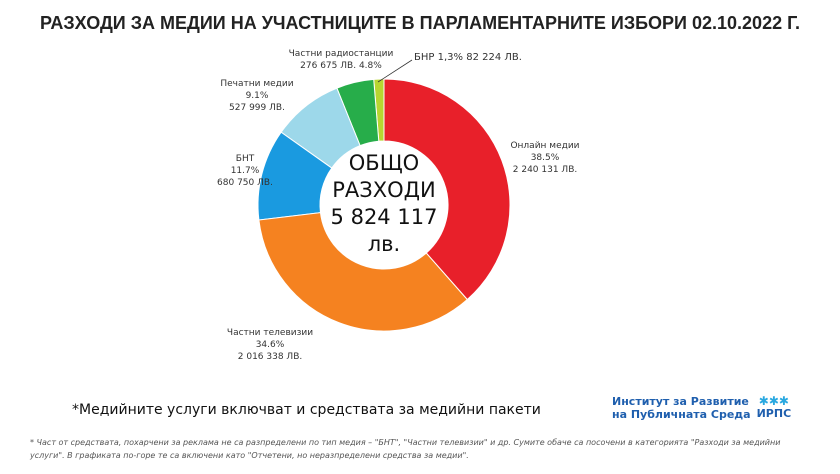 This screenshot has width=840, height=474. Describe the element at coordinates (424, 57) in the screenshot. I see `label-name: БНР` at that location.